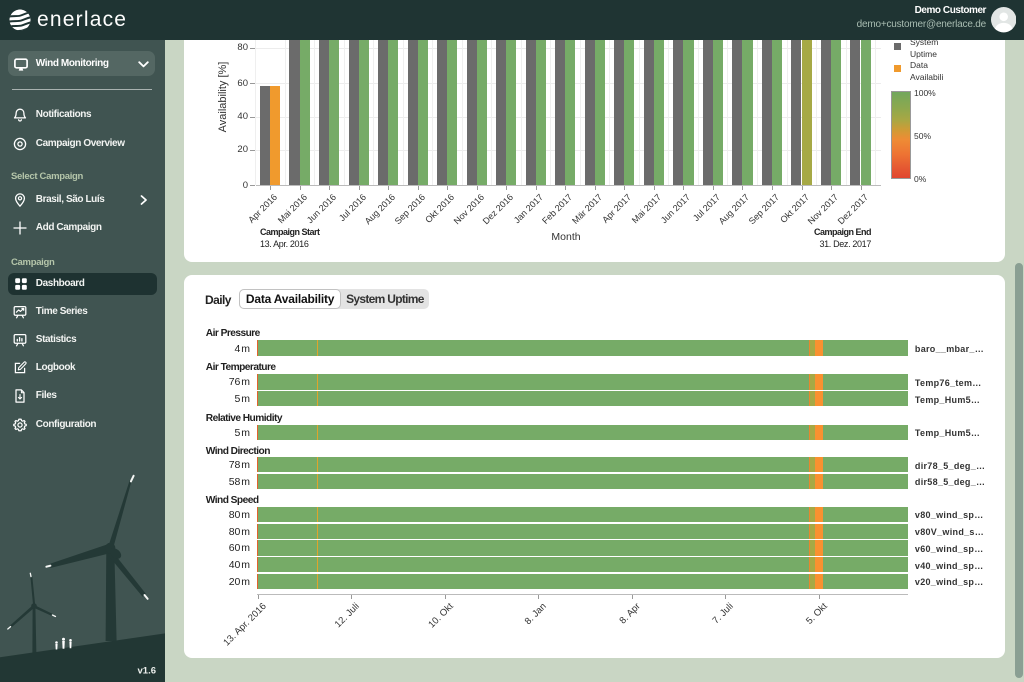 This screenshot has height=682, width=1024. I want to click on svg-text: v1.6, so click(147, 671).